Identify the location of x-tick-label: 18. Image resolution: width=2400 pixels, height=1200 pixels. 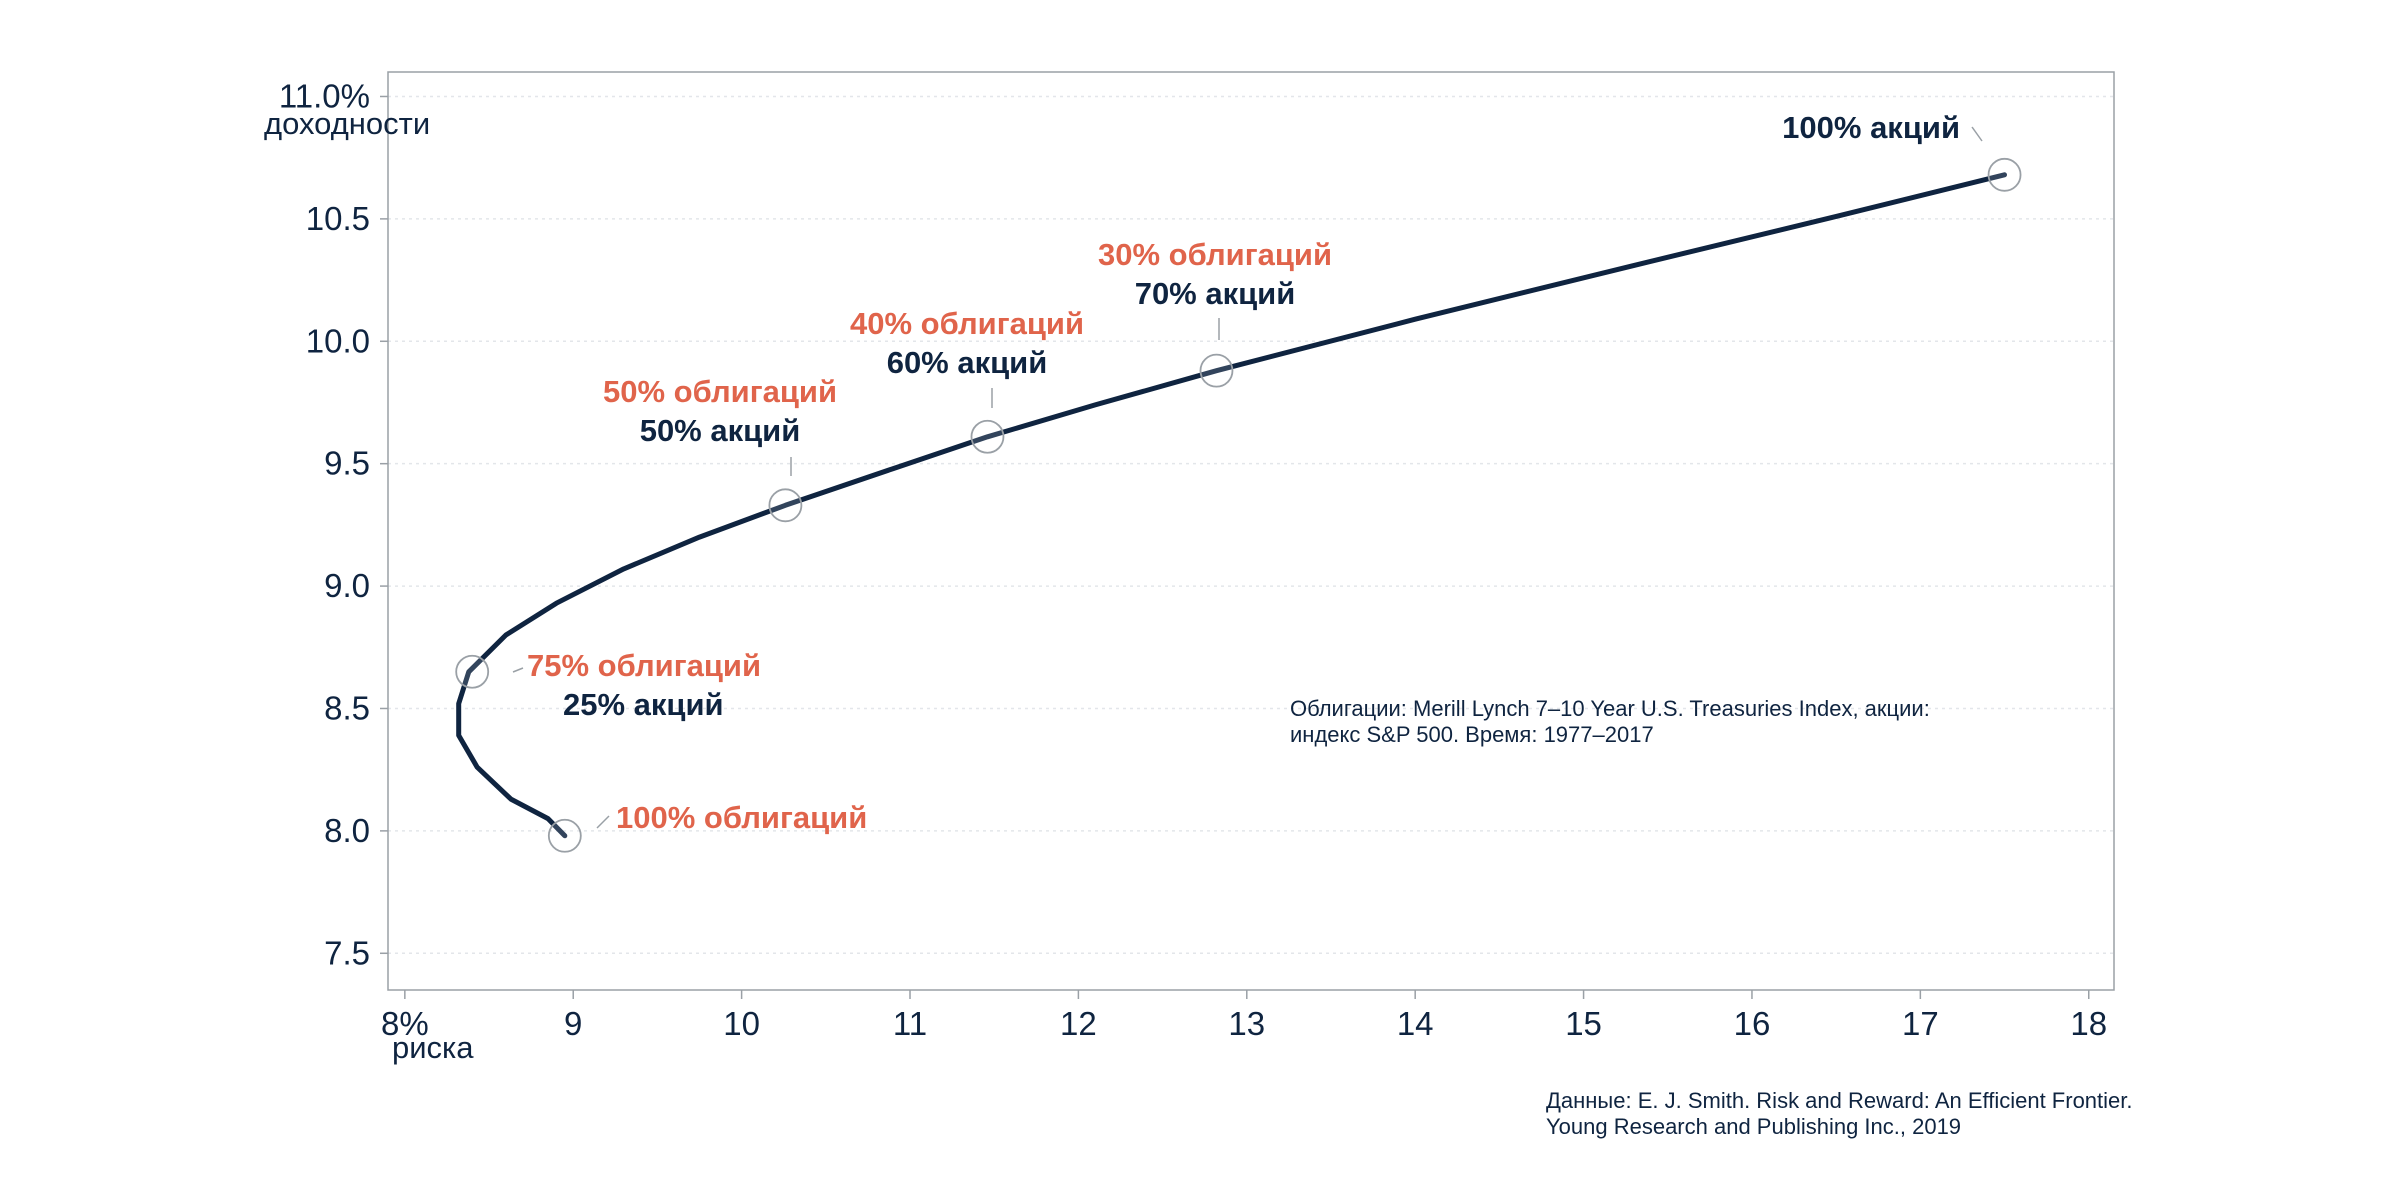
(2088, 1023).